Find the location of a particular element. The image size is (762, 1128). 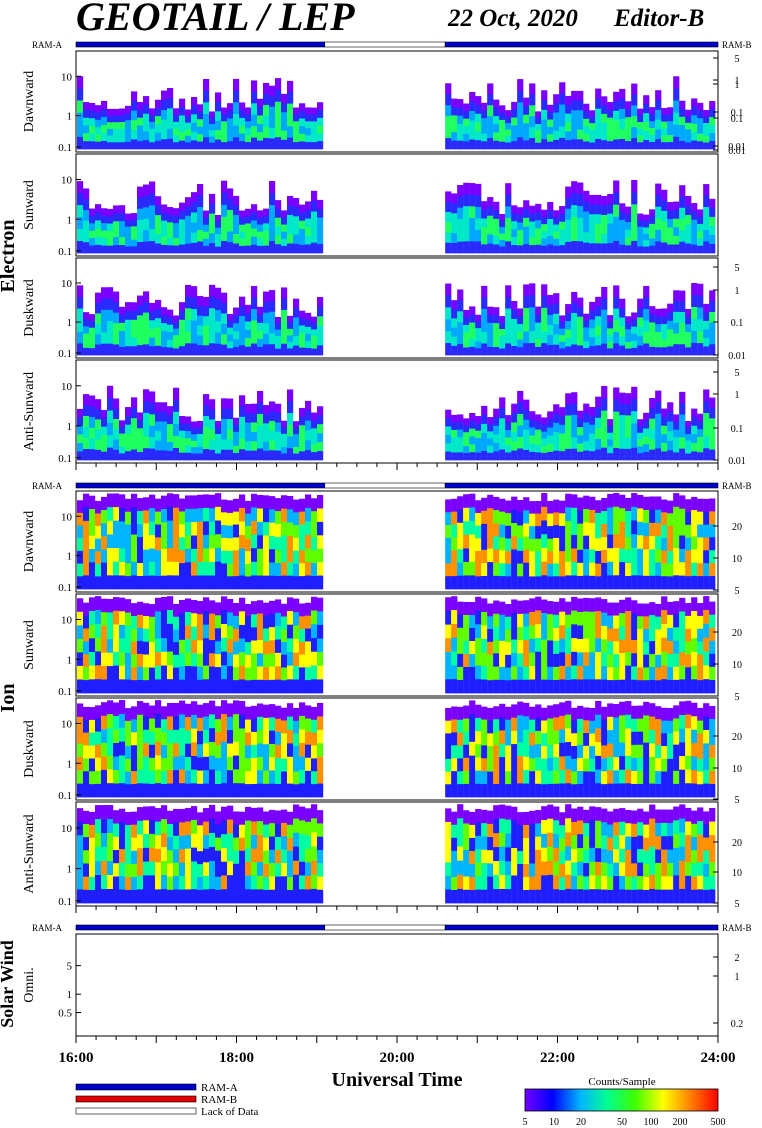

legend-swatch-lack-of-data is located at coordinates (136, 1111).